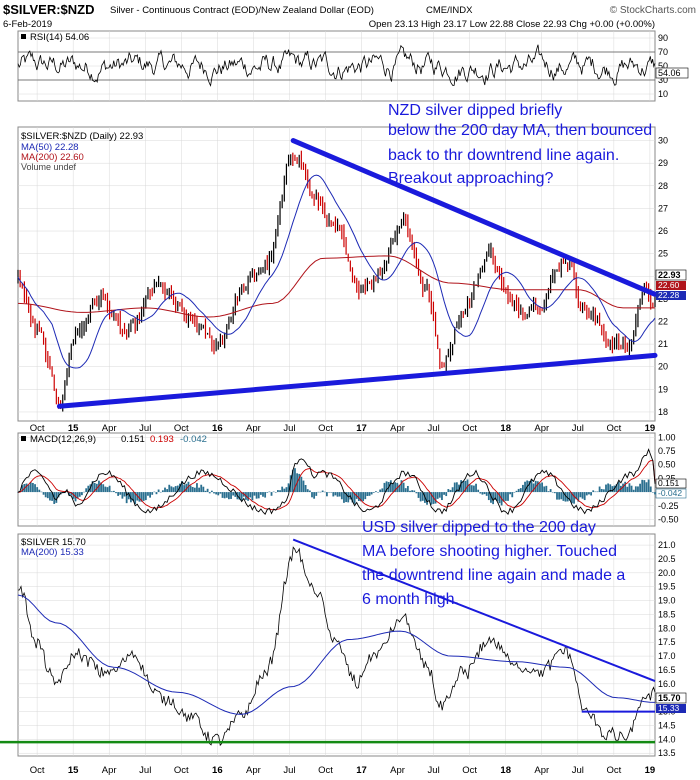 The width and height of the screenshot is (700, 780). Describe the element at coordinates (410, 599) in the screenshot. I see `usd-annotation-line-4: 6 month high.` at that location.